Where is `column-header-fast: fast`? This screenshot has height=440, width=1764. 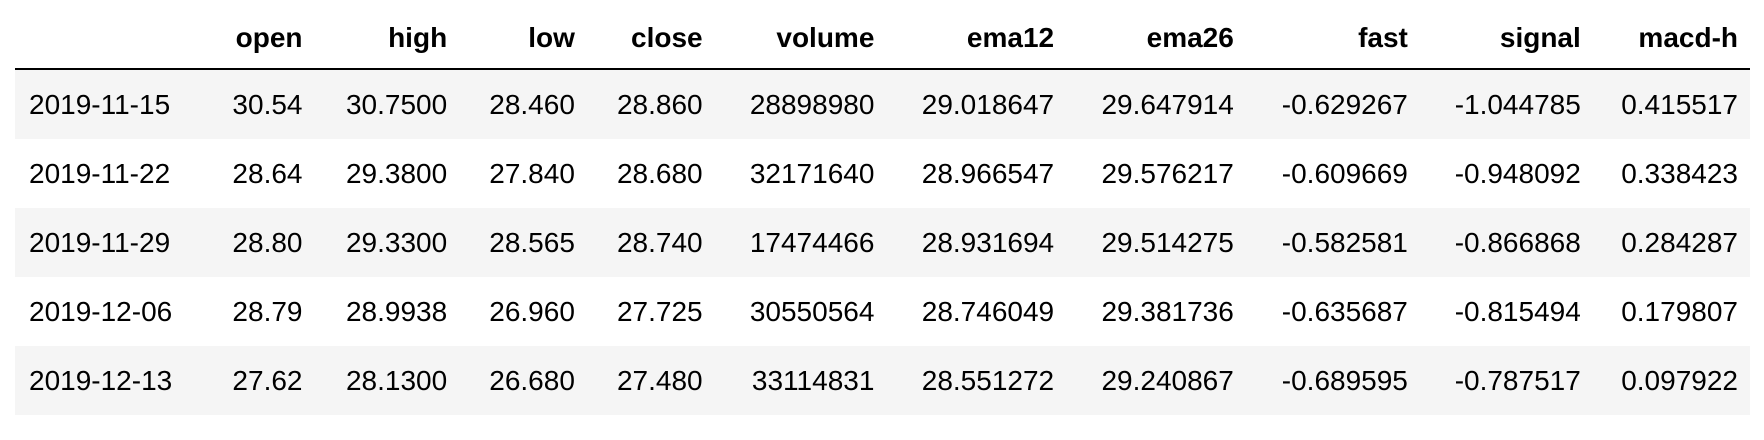 column-header-fast: fast is located at coordinates (1332, 39).